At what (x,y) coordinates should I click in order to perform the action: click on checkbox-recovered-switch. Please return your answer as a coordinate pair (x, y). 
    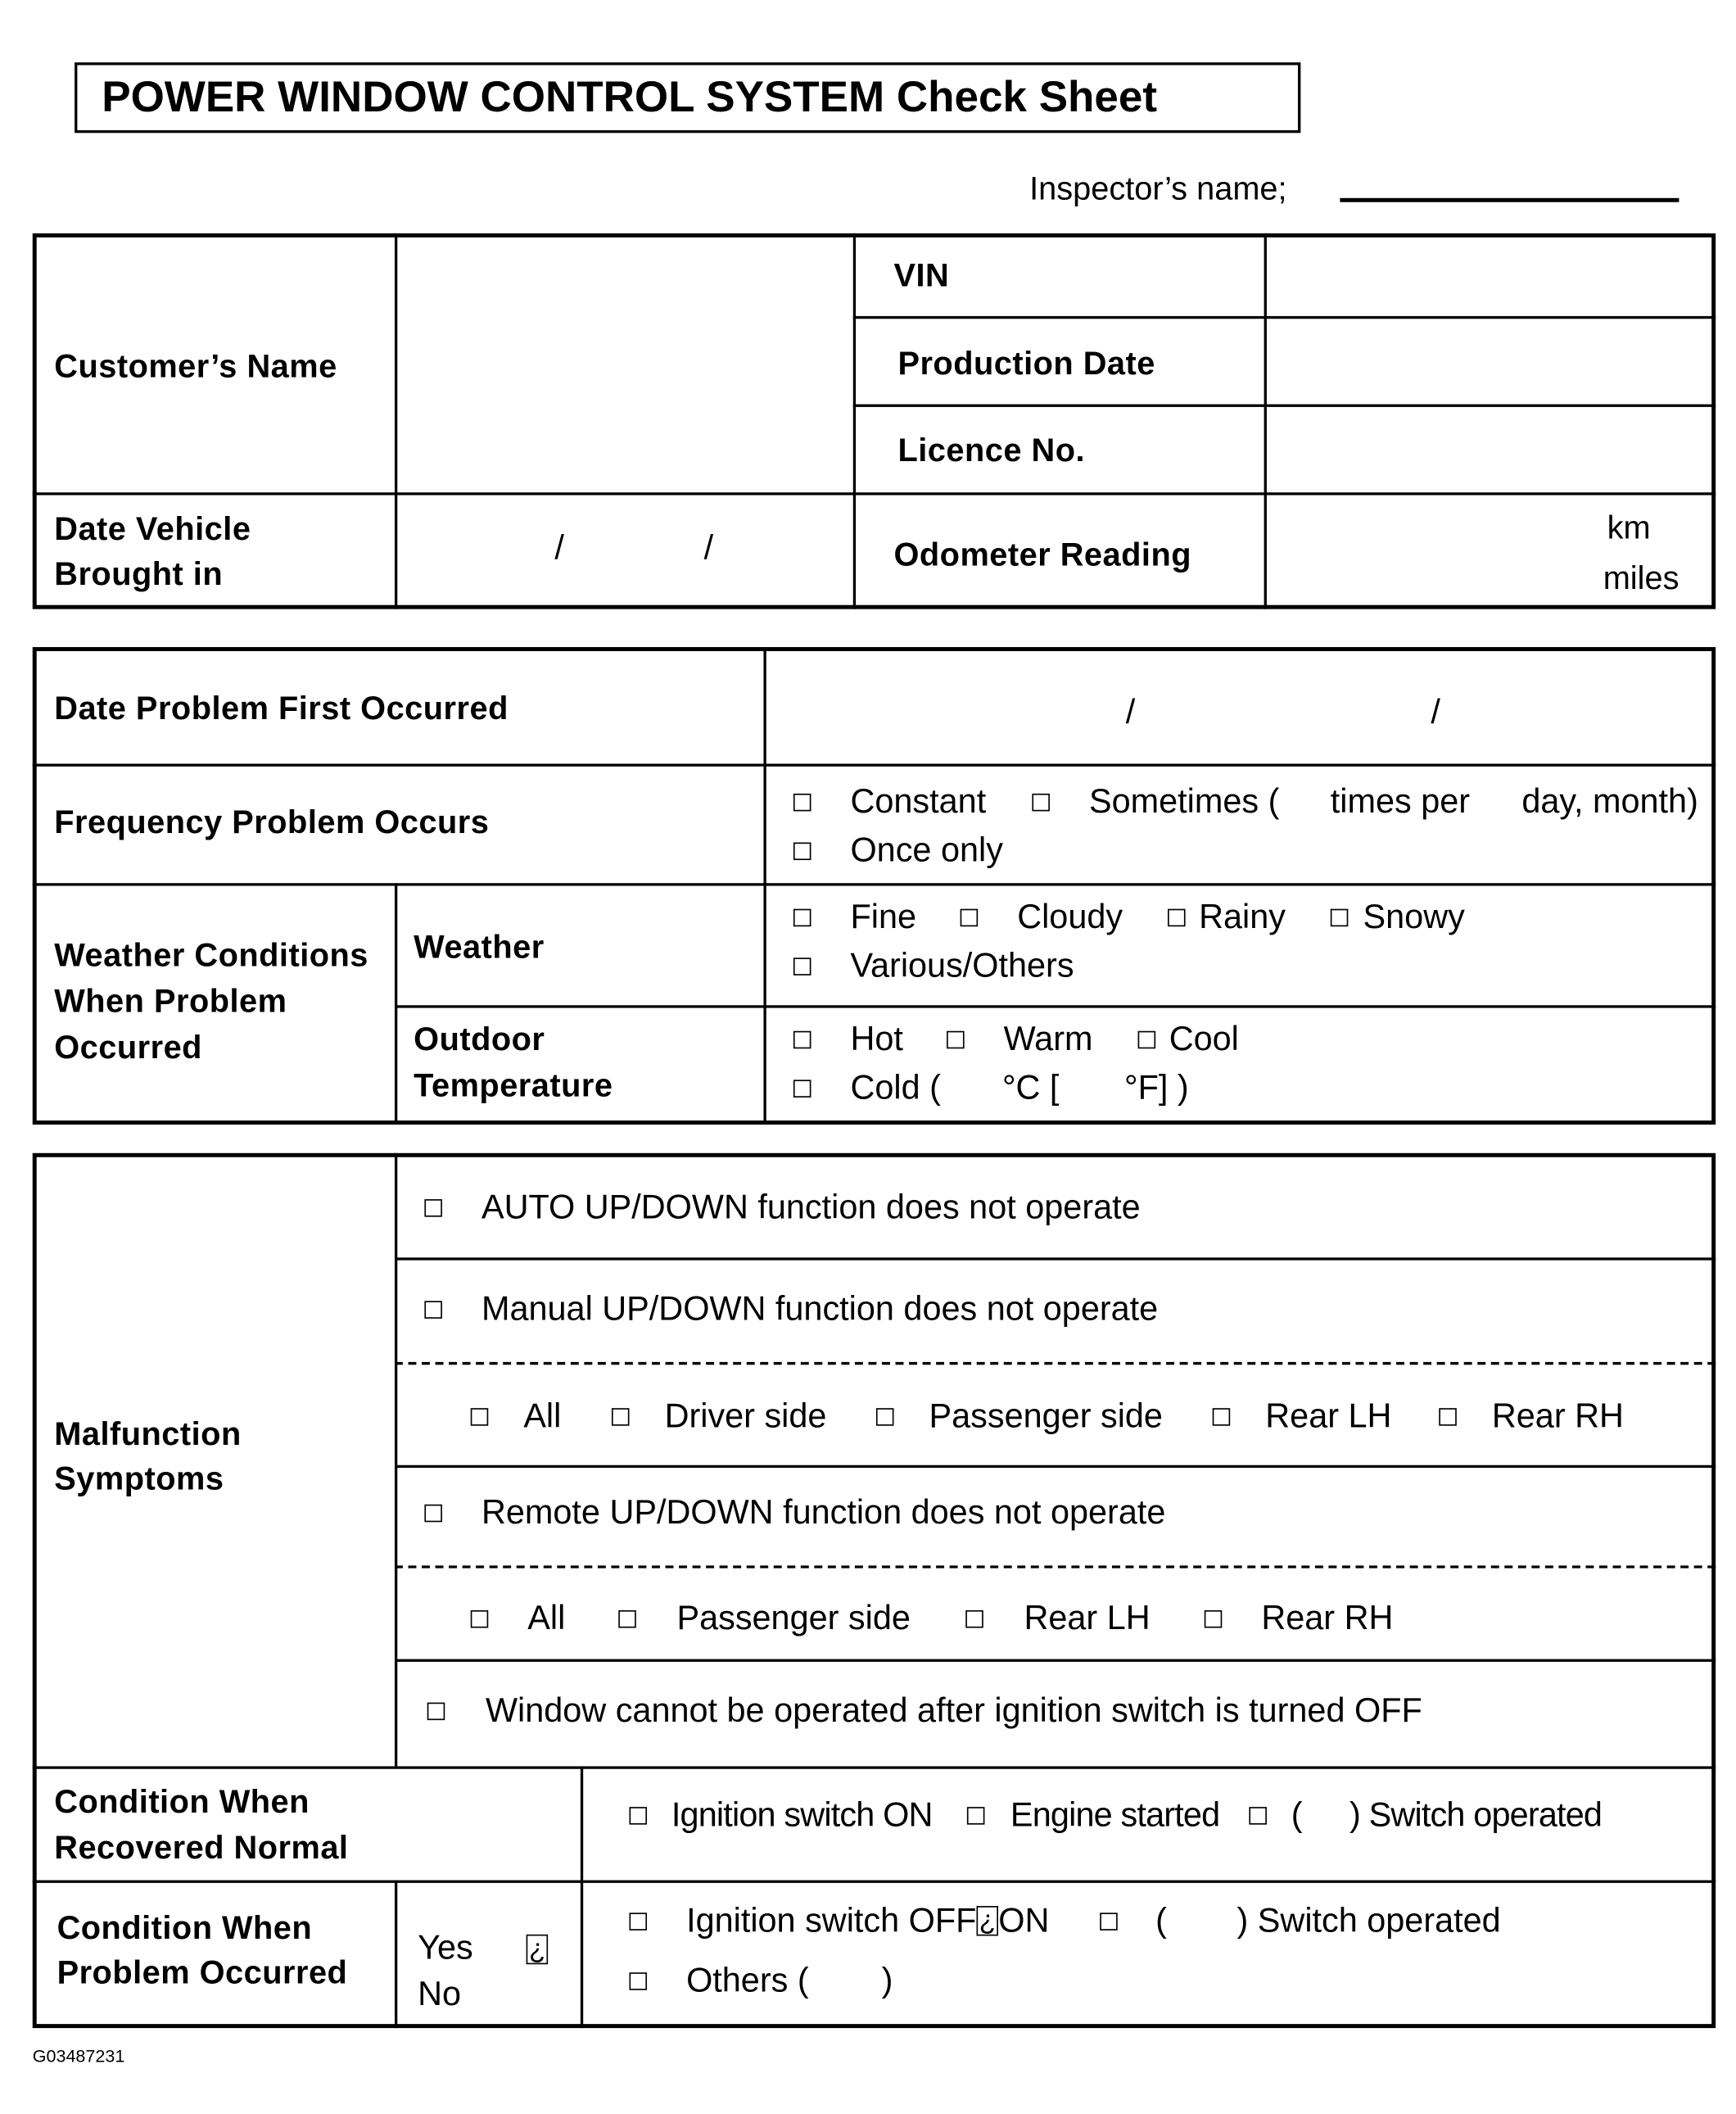
    Looking at the image, I should click on (1258, 1816).